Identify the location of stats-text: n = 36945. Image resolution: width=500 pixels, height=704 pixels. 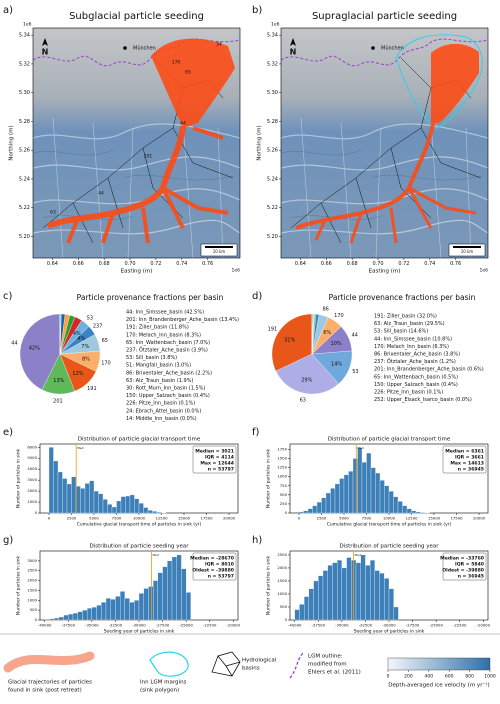
(471, 470).